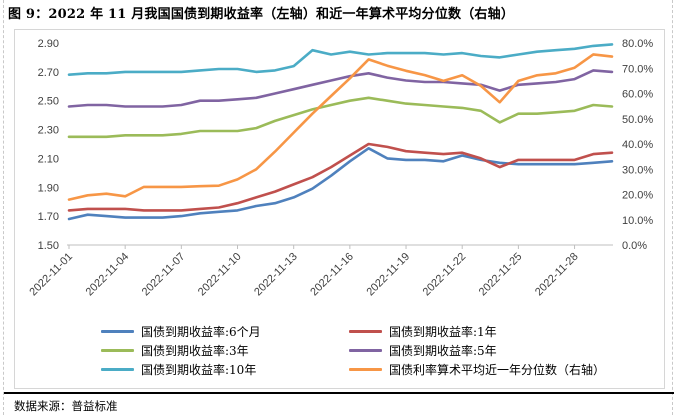 The width and height of the screenshot is (679, 415). I want to click on right-axis-tick-label: 30.0%, so click(637, 170).